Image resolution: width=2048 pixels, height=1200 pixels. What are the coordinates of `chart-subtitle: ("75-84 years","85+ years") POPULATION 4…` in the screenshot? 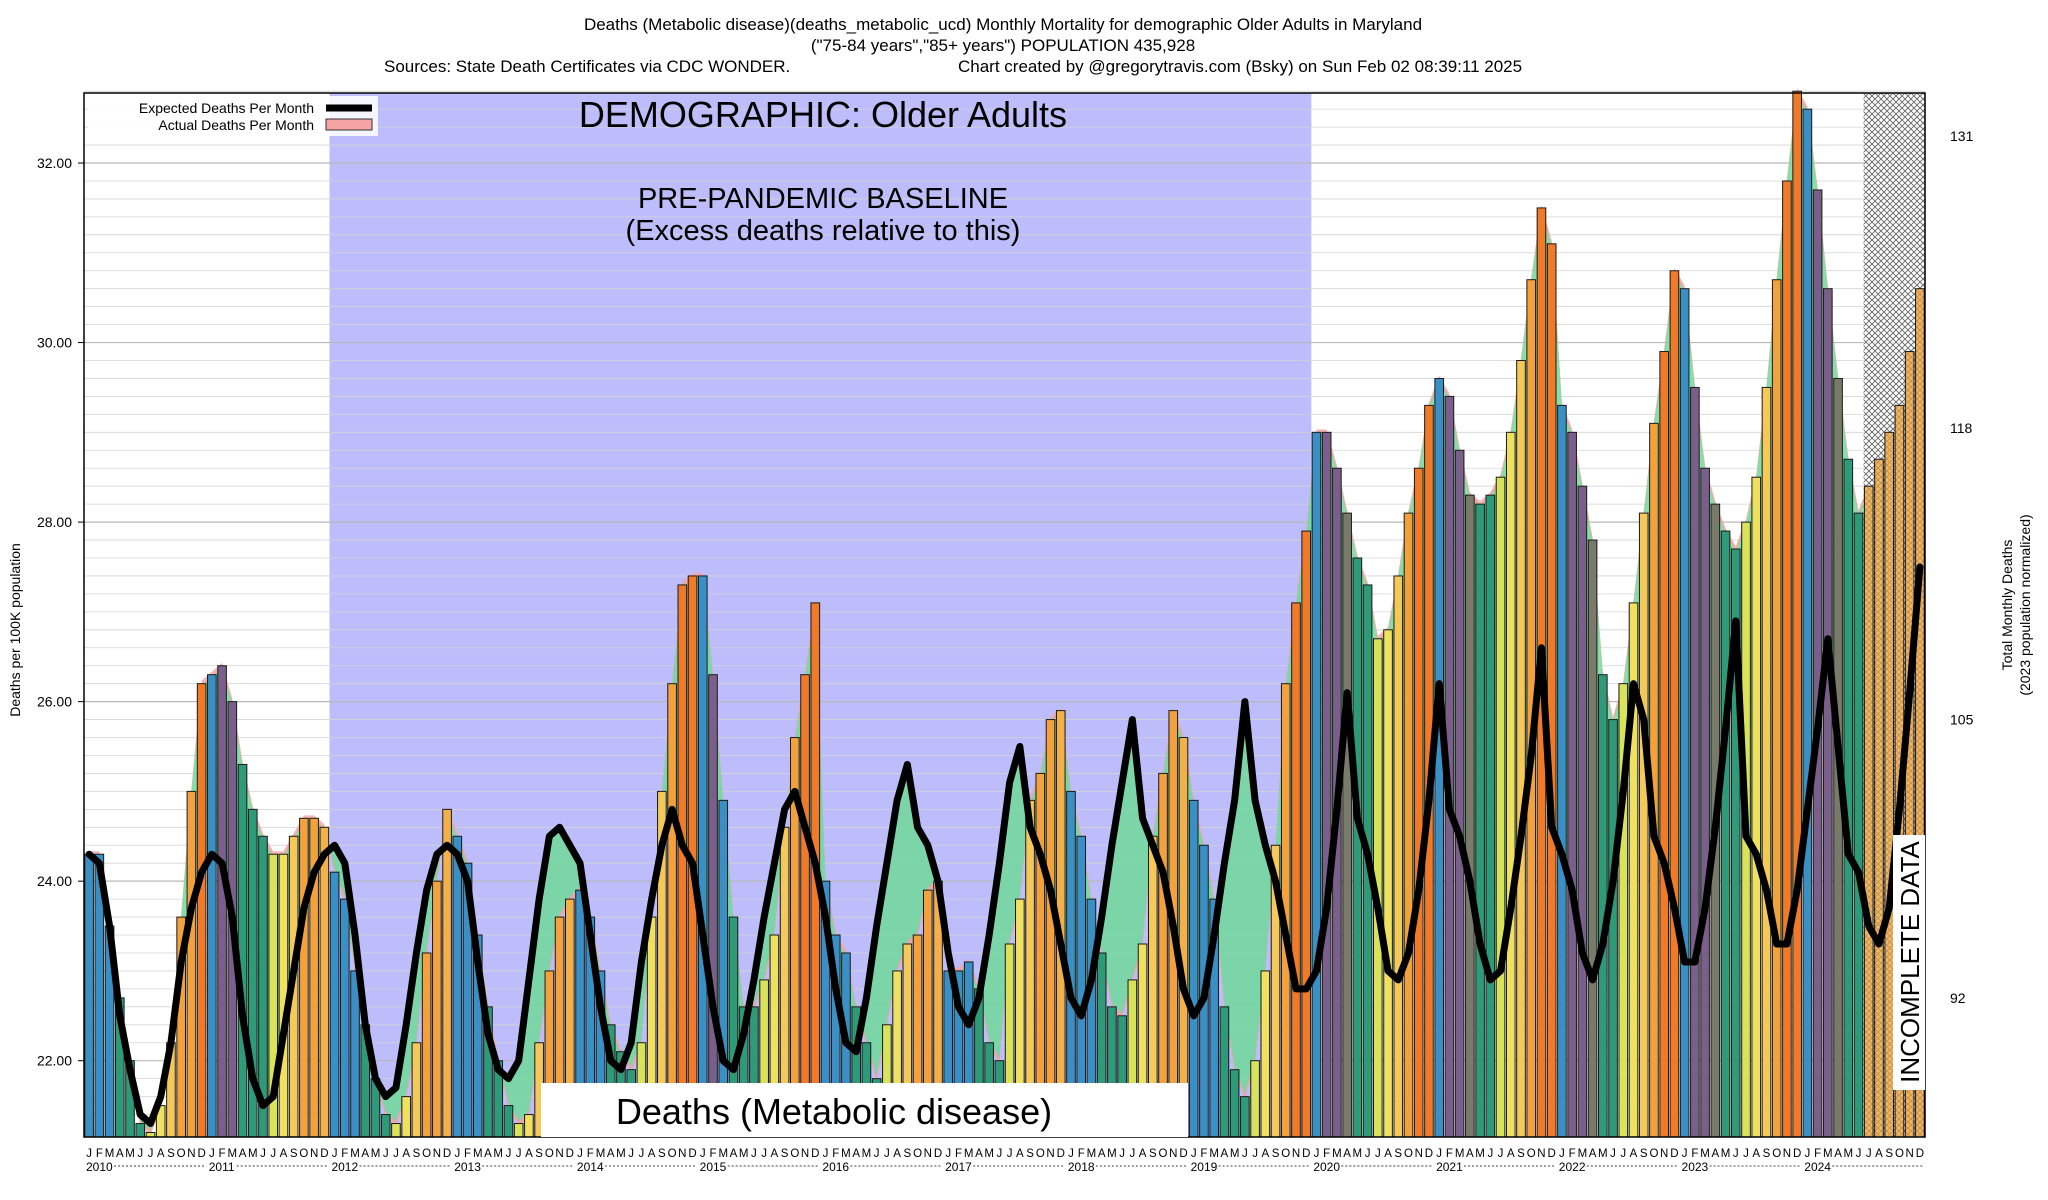 It's located at (1003, 45).